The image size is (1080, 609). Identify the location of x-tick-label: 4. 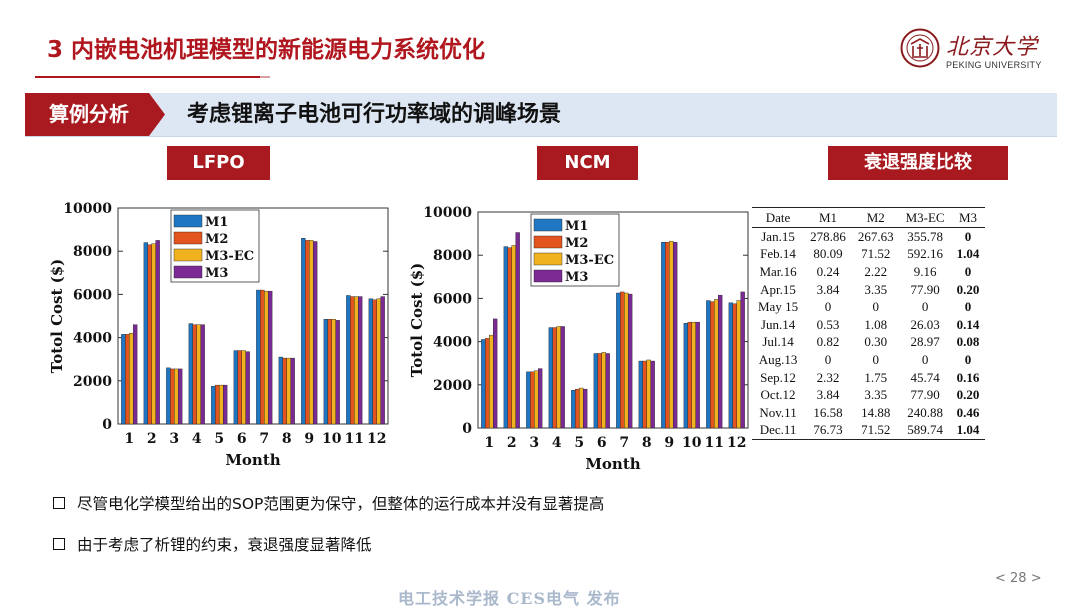
(557, 443).